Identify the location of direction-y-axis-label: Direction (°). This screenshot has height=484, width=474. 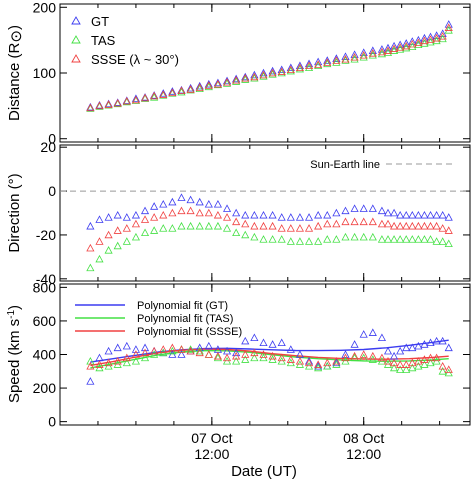
(14, 212).